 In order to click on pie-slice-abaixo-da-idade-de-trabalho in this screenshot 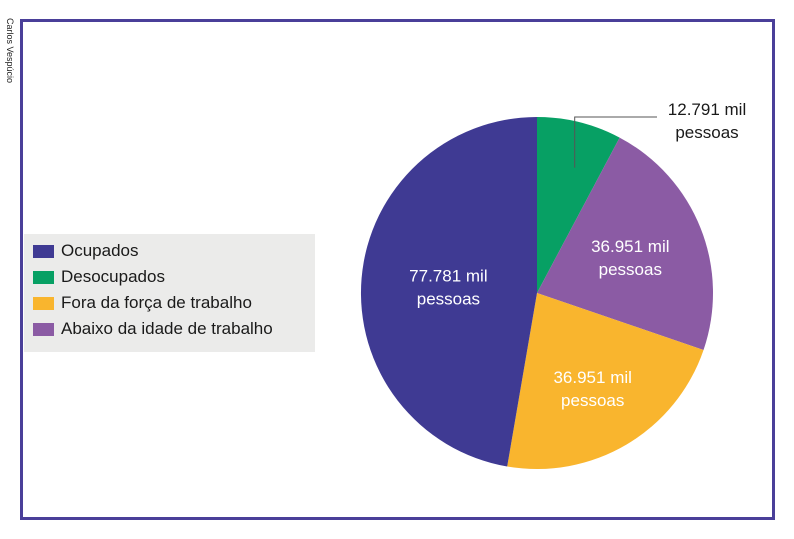, I will do `click(625, 243)`.